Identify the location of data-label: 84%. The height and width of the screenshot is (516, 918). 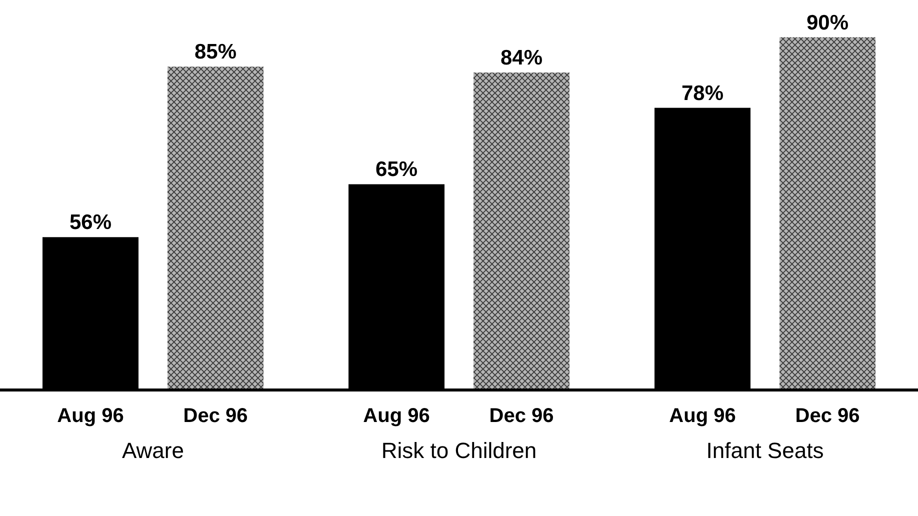
(521, 58).